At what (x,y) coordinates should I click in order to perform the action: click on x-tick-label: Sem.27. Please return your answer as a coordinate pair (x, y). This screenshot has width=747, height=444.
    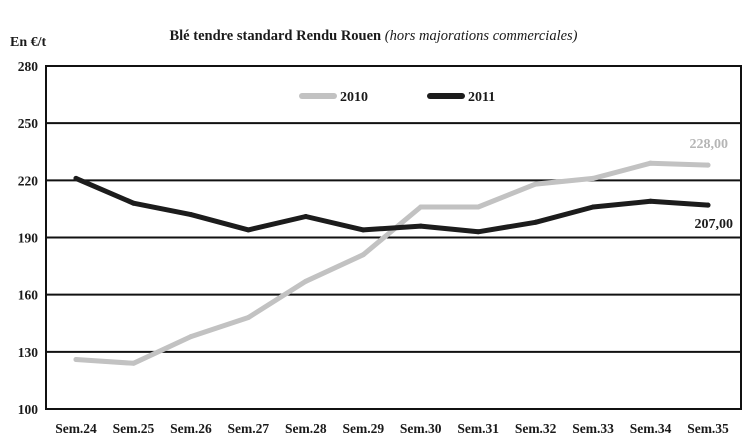
    Looking at the image, I should click on (249, 428).